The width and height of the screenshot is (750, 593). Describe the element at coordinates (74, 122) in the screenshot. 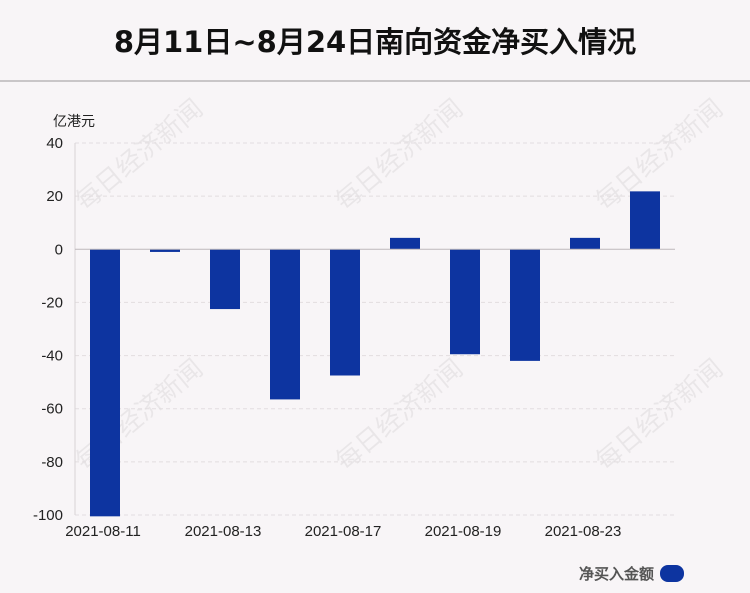

I see `y-axis-label: 亿港元` at that location.